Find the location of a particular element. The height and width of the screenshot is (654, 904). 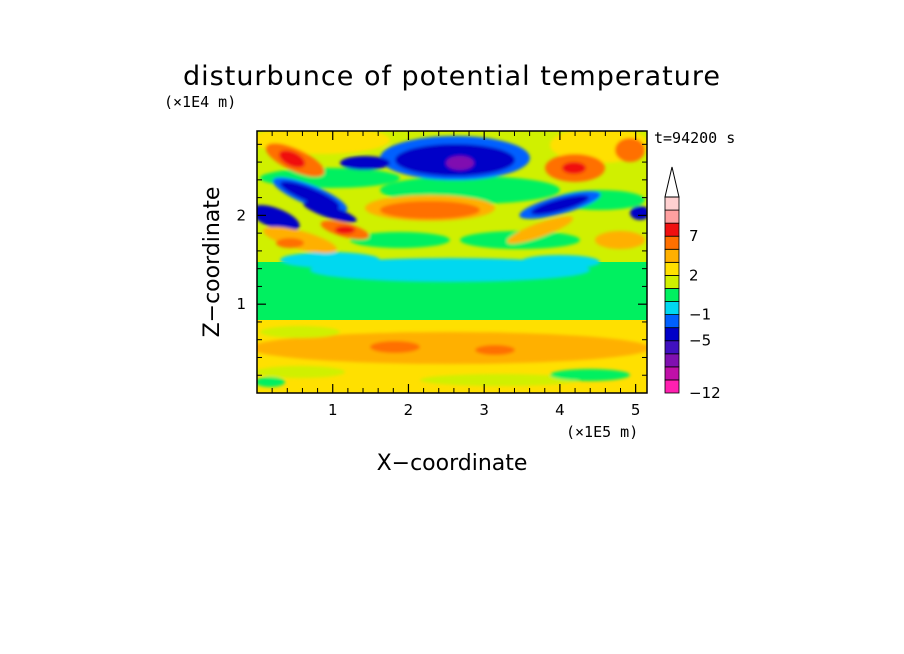

x-tick-label: 5 is located at coordinates (636, 410).